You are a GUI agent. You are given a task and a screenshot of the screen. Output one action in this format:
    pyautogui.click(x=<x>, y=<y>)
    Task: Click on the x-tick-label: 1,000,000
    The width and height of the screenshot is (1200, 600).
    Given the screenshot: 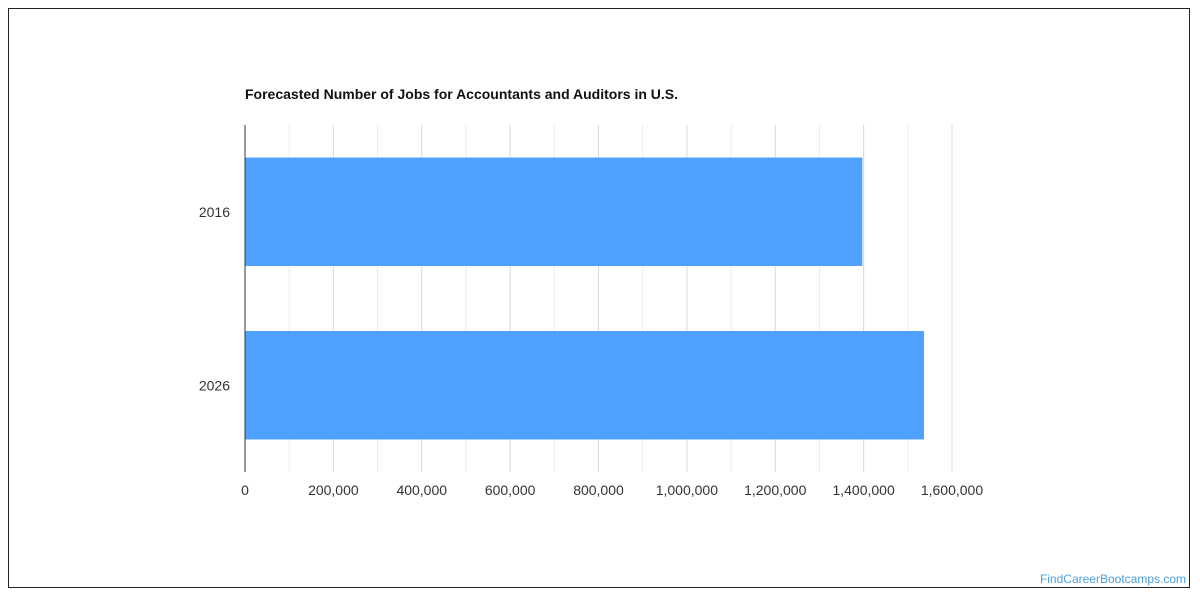 What is the action you would take?
    pyautogui.click(x=687, y=490)
    